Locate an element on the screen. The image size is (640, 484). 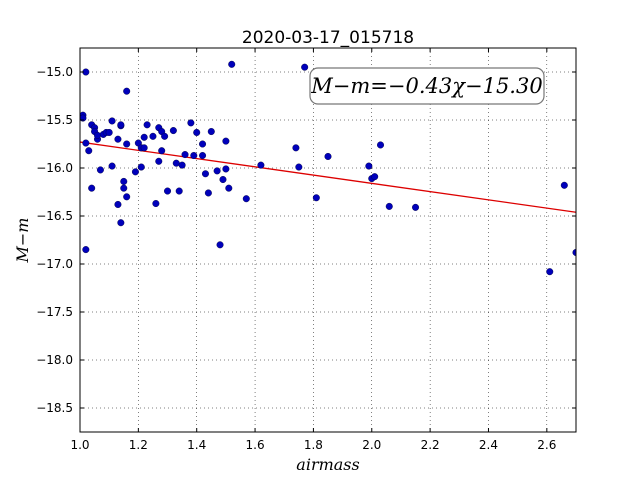
x-tick-label: 2.2 is located at coordinates (430, 445).